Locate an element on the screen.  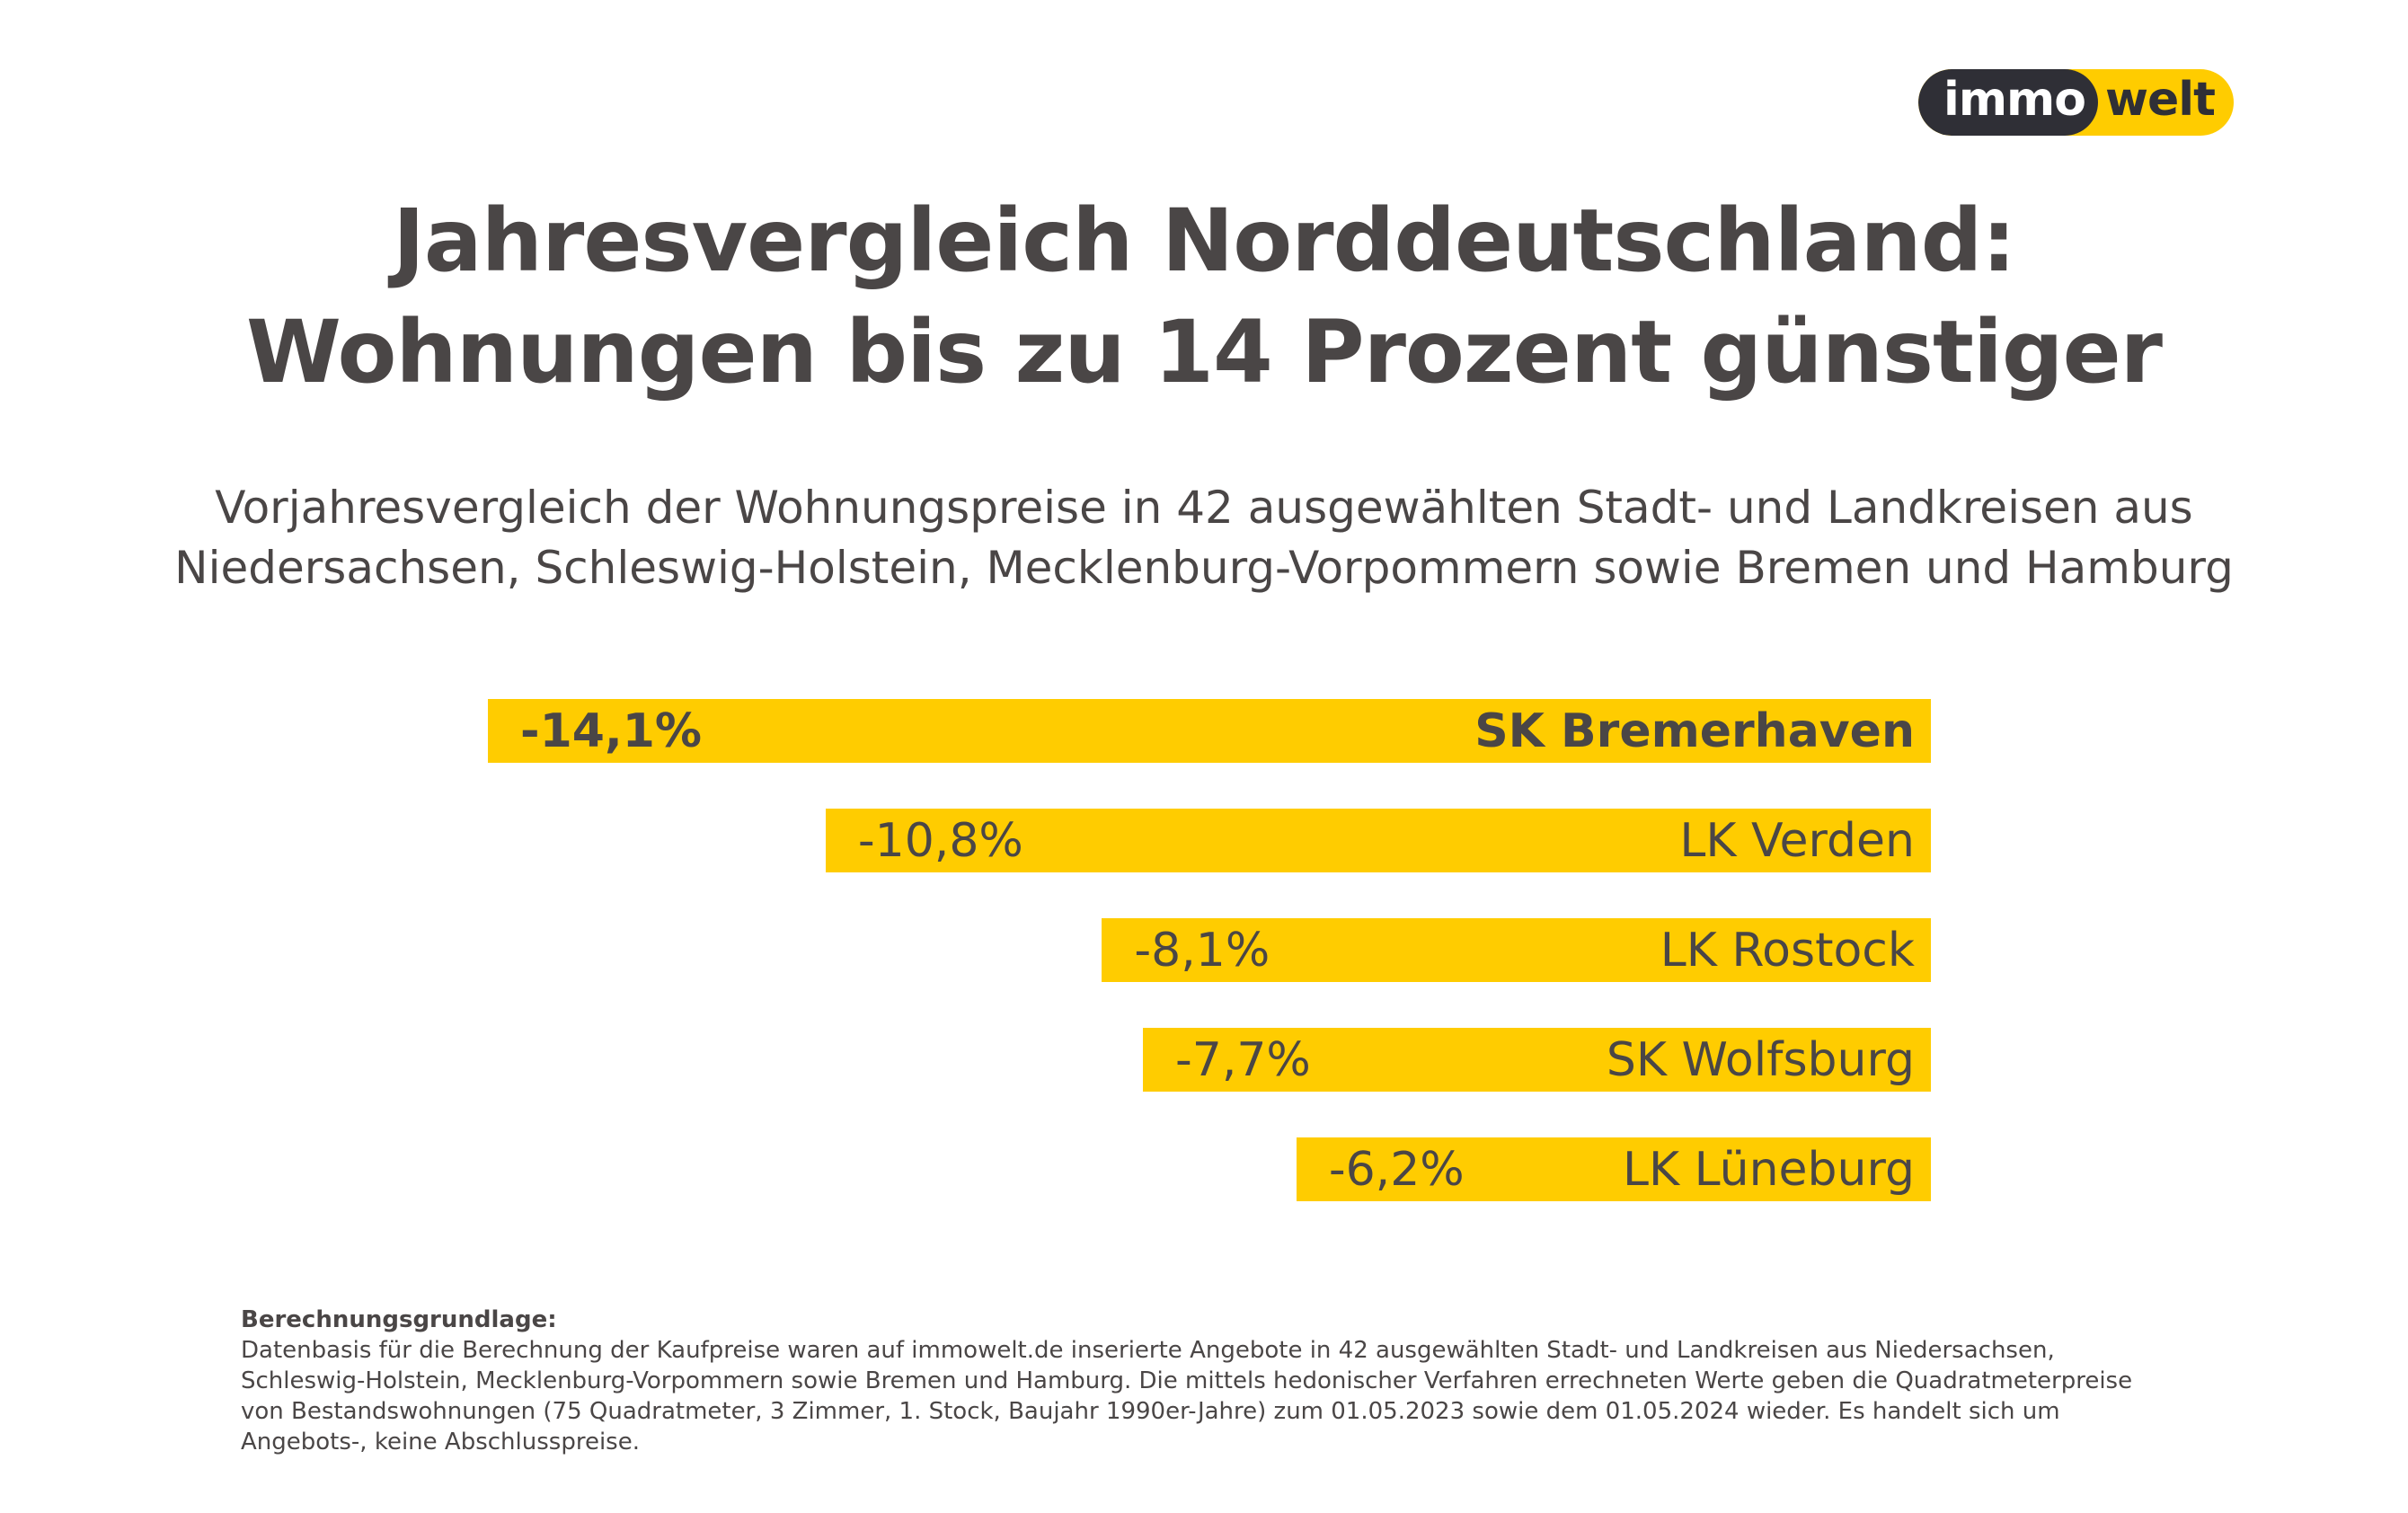
logo-dark-part is located at coordinates (2008, 102).